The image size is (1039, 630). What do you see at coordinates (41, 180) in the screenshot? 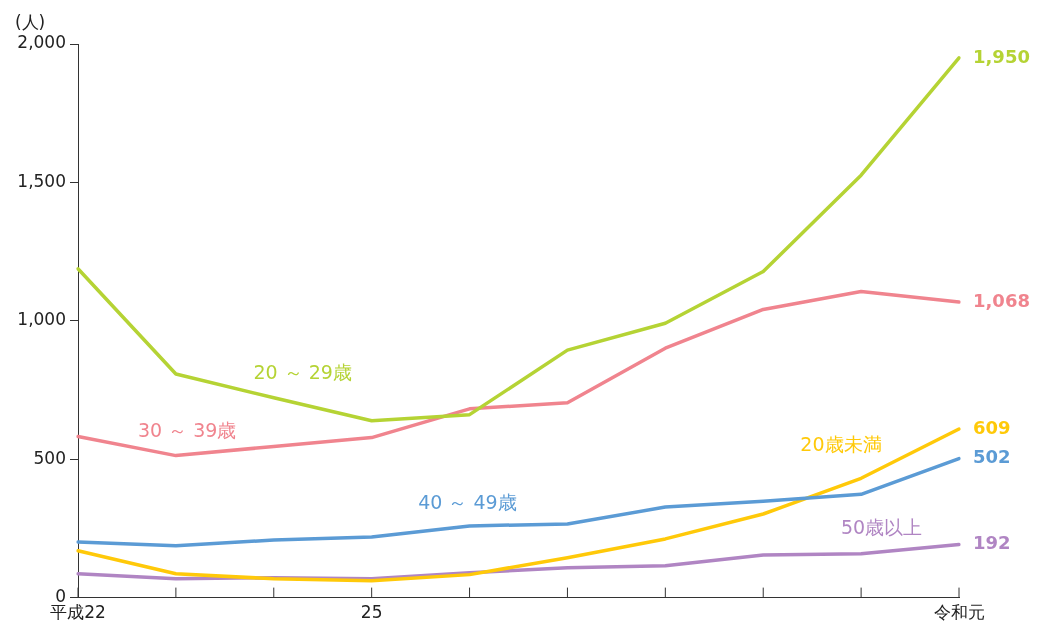
I see `y-tick-label: 1,500` at bounding box center [41, 180].